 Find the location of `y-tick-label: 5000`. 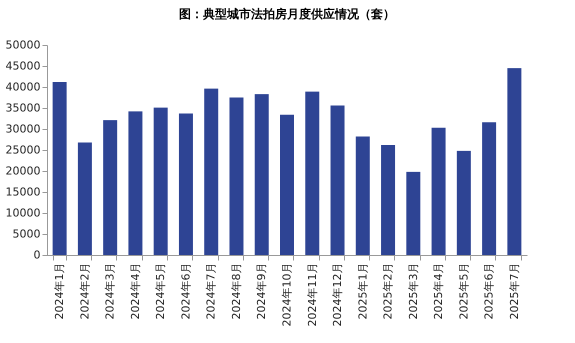

y-tick-label: 5000 is located at coordinates (26, 234).